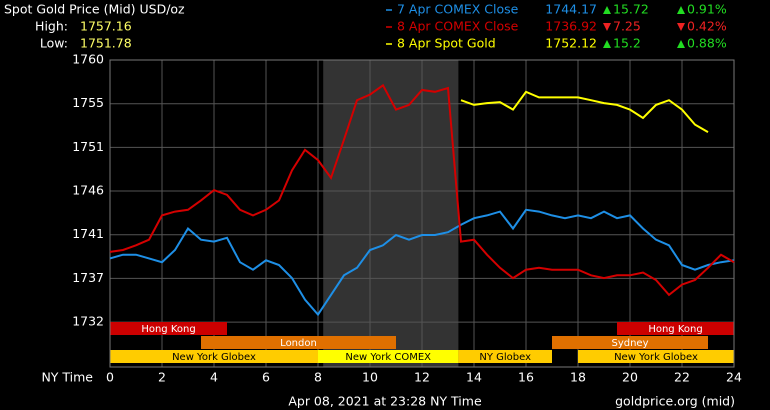  What do you see at coordinates (88, 146) in the screenshot?
I see `y-tick-label: 1751` at bounding box center [88, 146].